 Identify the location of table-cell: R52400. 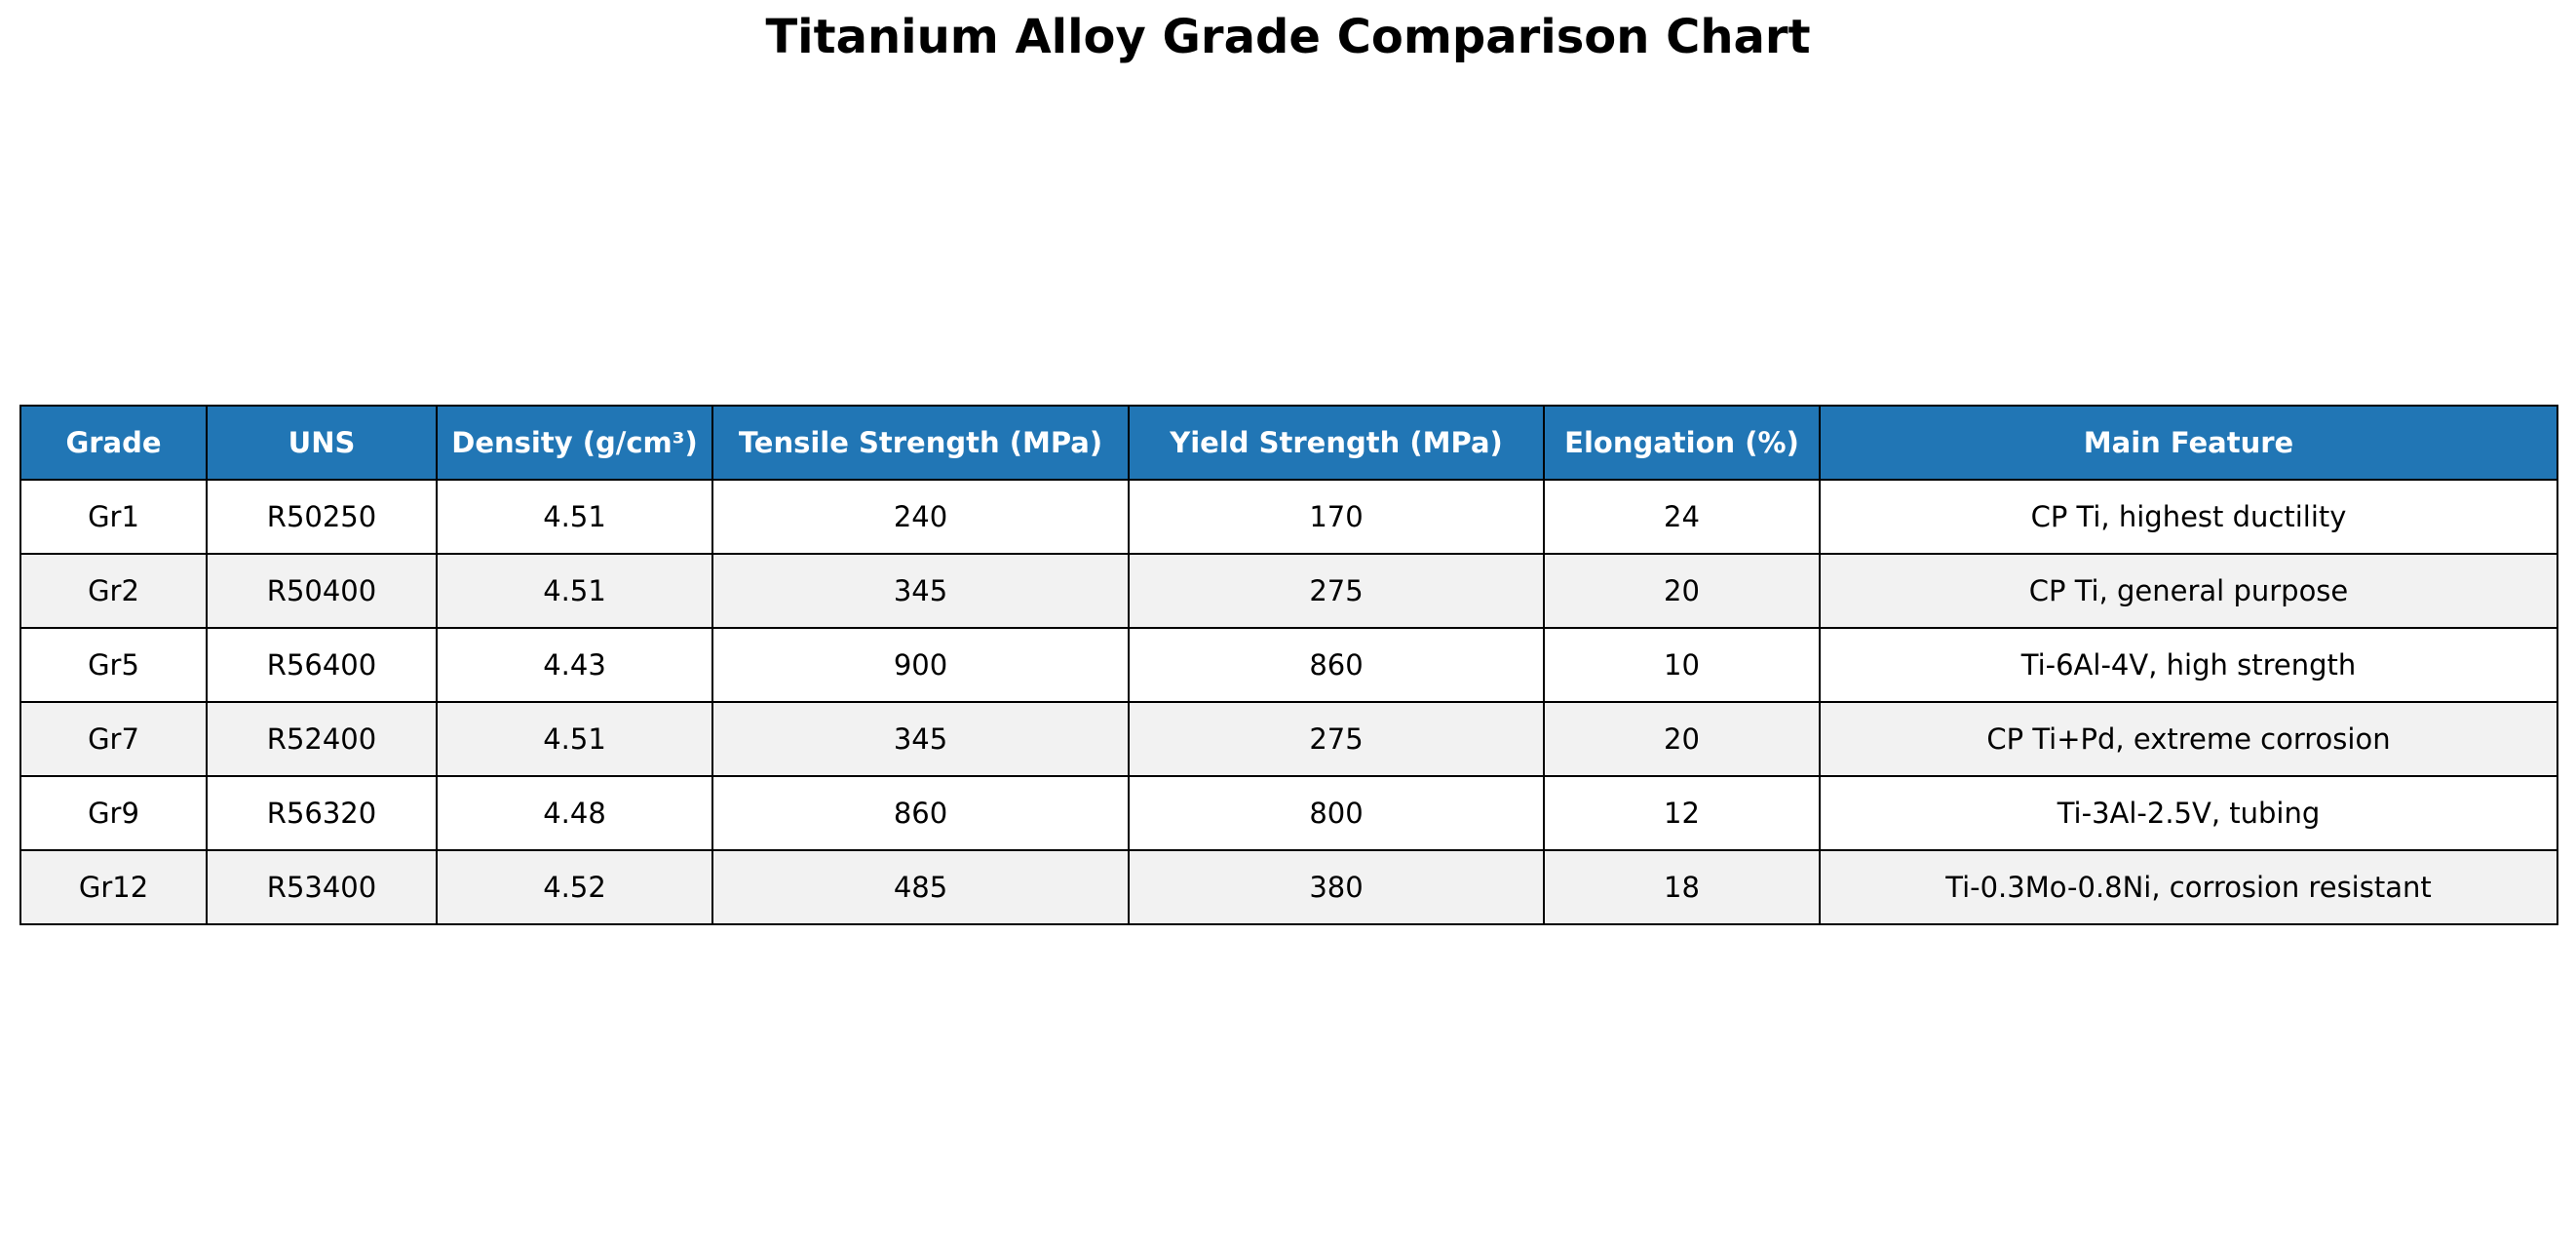
(322, 739).